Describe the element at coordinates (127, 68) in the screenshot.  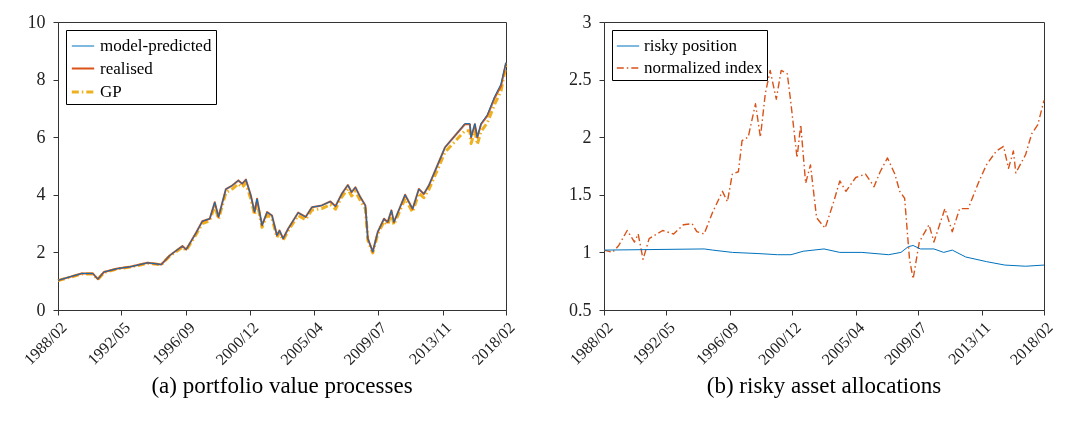
I see `legend-label: realised` at that location.